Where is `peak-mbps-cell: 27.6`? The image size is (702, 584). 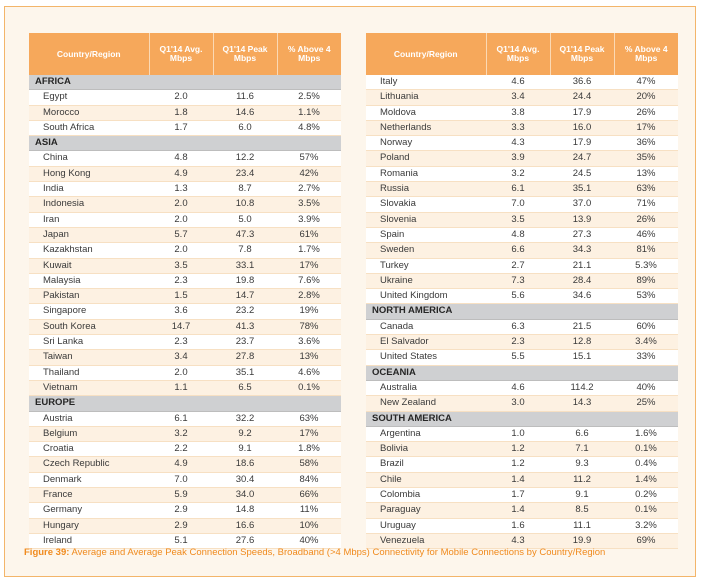
peak-mbps-cell: 27.6 is located at coordinates (245, 541).